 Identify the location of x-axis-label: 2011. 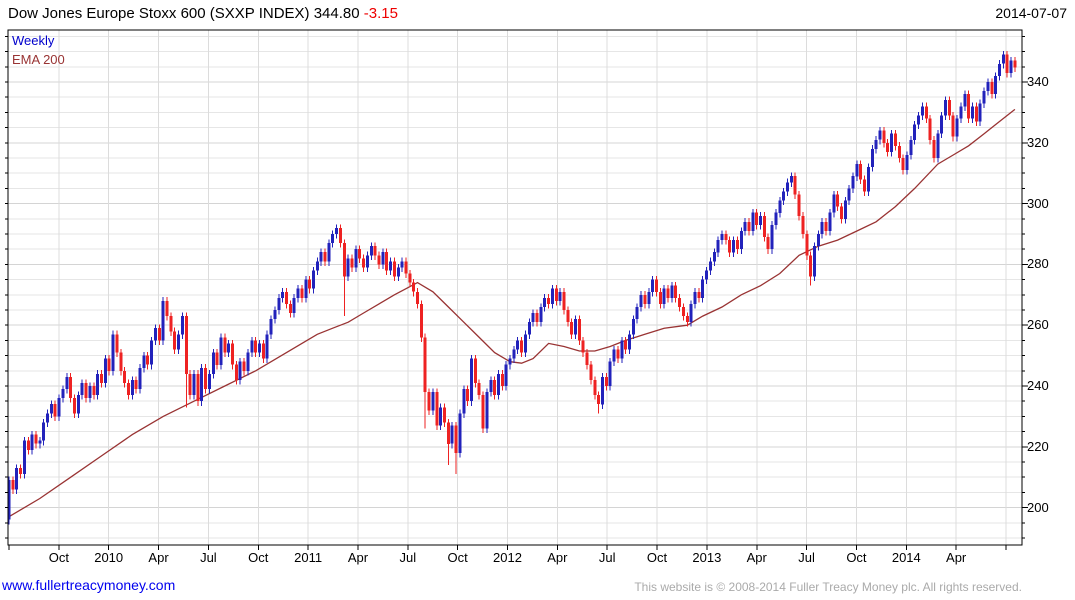
(308, 557).